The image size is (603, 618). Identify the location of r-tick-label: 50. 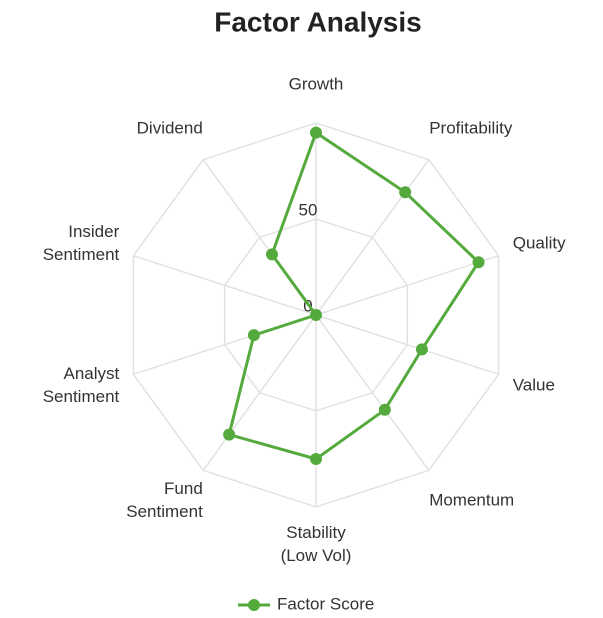
(308, 209).